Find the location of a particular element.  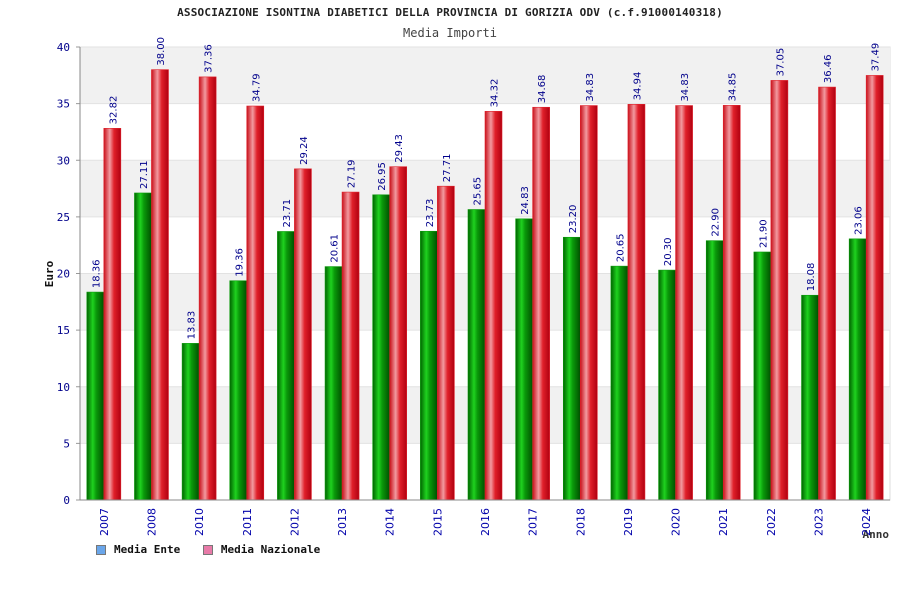

bar-value-label: 34.85 is located at coordinates (733, 87).